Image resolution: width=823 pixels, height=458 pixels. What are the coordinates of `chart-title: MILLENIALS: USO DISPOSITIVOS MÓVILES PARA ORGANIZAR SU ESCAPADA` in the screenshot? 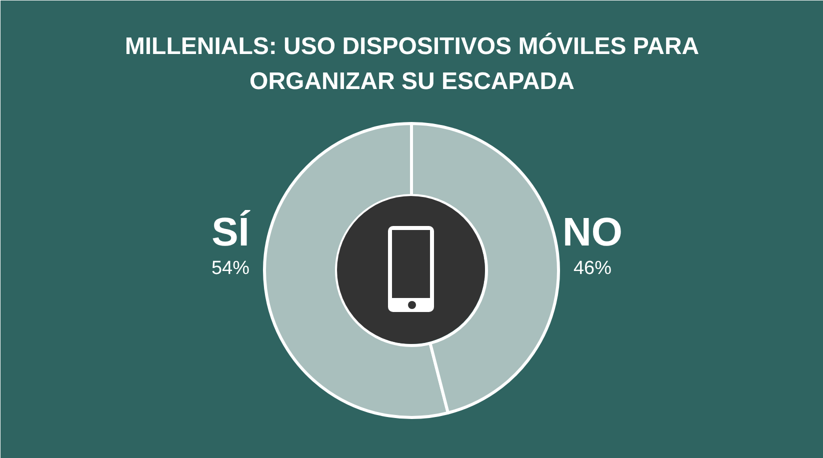 It's located at (412, 63).